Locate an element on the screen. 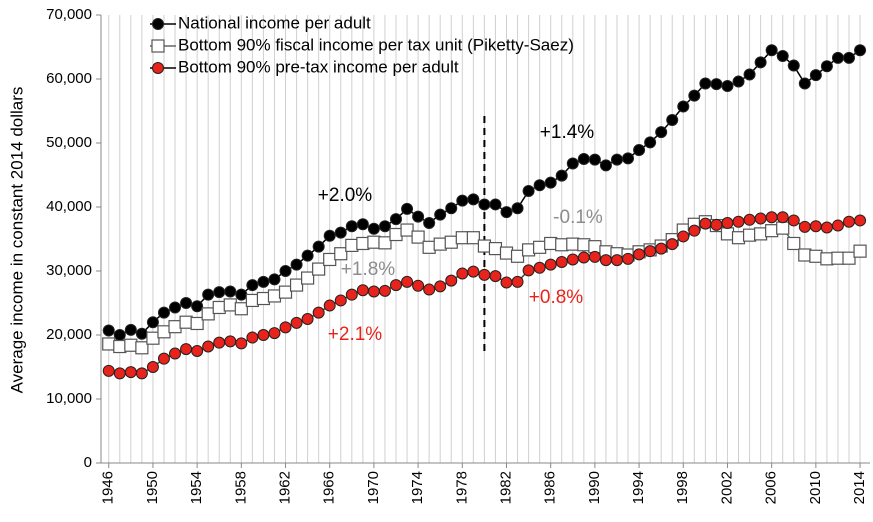 Image resolution: width=873 pixels, height=522 pixels. y-tick-label: 10,000 is located at coordinates (69, 398).